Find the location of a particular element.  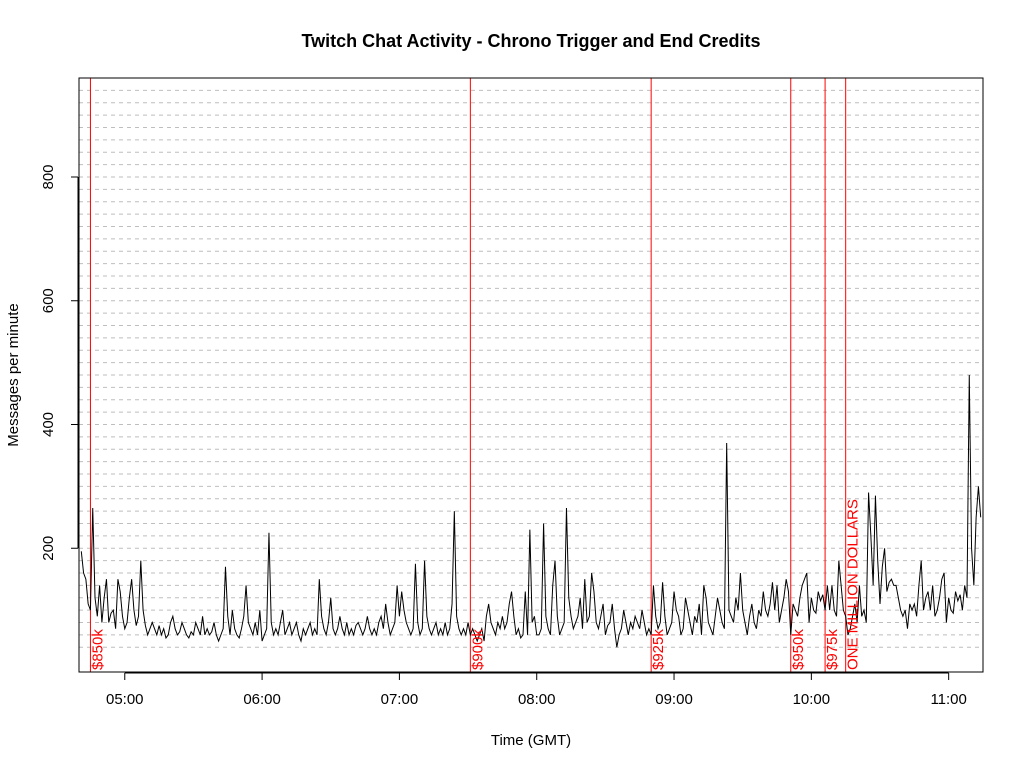

x-axis: 05:00 06:00 07:00 08:00 09:00 10:00 11:00 is located at coordinates (536, 690).